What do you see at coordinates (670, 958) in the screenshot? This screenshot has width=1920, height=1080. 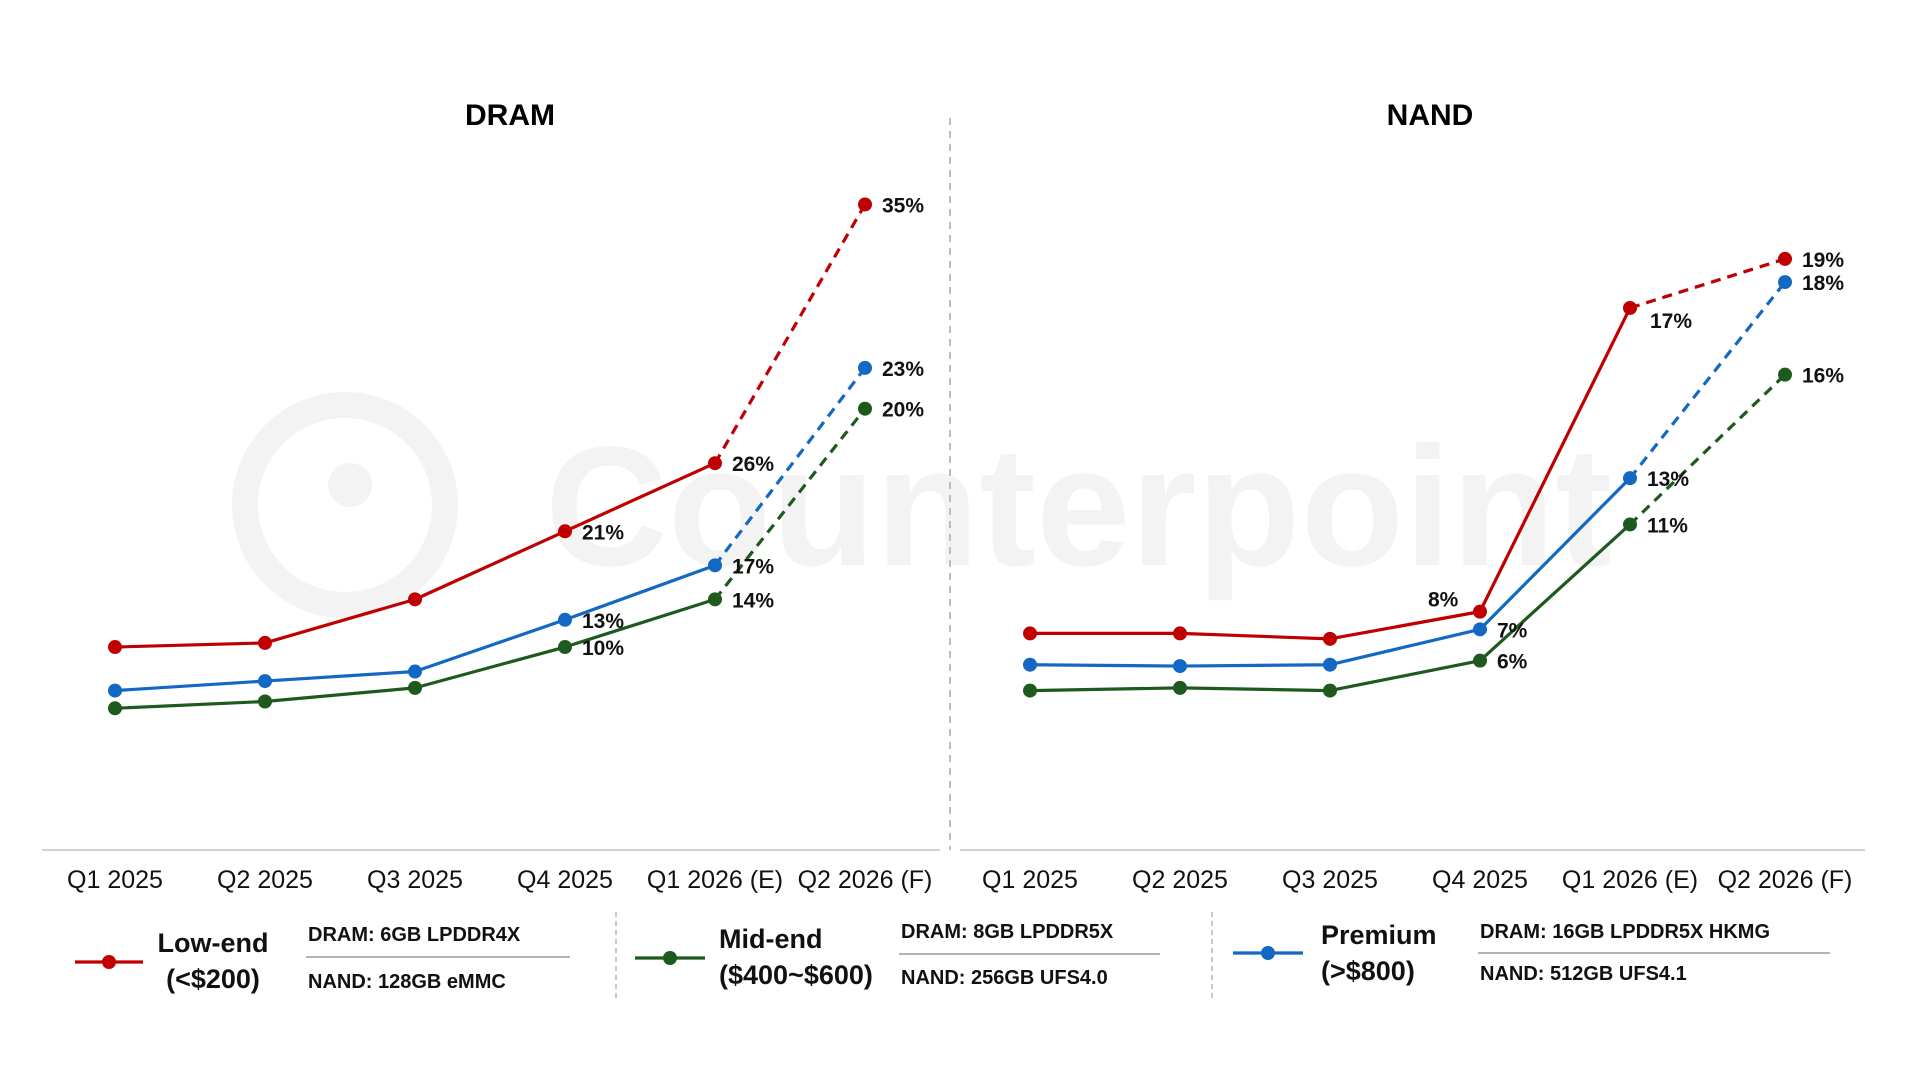 I see `legend-mid-end-marker-icon` at bounding box center [670, 958].